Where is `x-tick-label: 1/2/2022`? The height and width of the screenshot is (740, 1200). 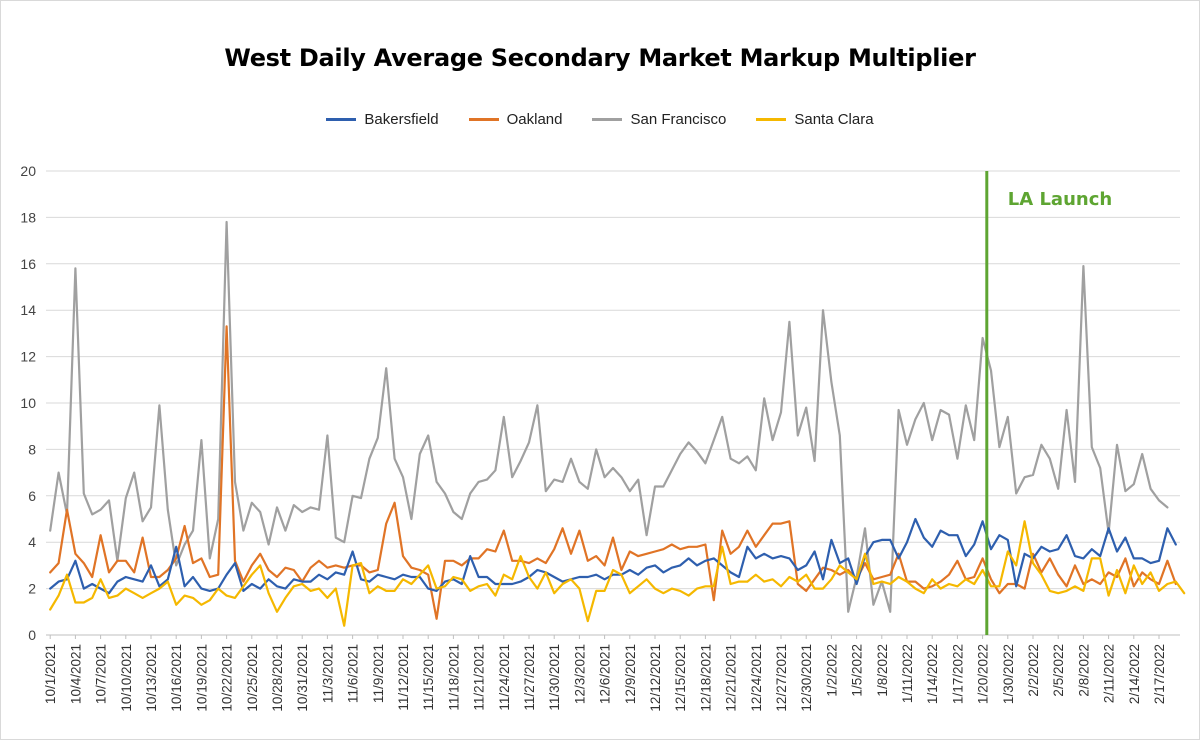 x-tick-label: 1/2/2022 is located at coordinates (831, 670).